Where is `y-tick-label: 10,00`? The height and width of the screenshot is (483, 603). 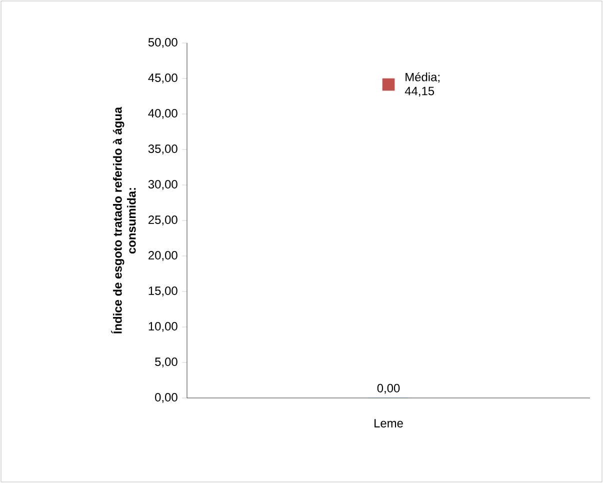
y-tick-label: 10,00 is located at coordinates (163, 327).